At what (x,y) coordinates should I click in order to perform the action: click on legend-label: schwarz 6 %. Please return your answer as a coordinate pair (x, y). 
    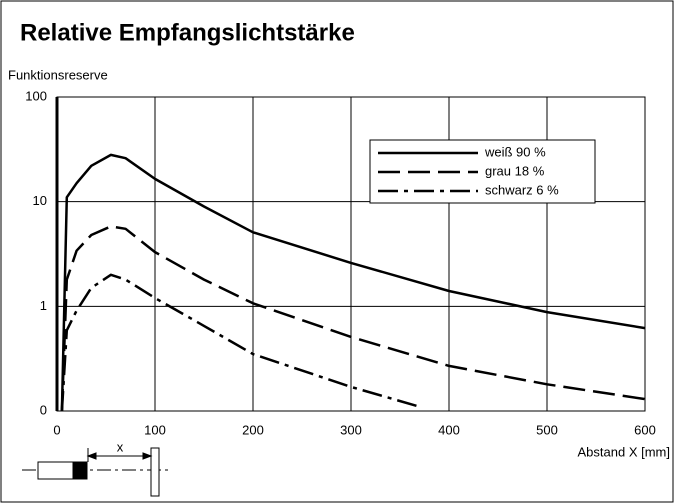
    Looking at the image, I should click on (522, 189).